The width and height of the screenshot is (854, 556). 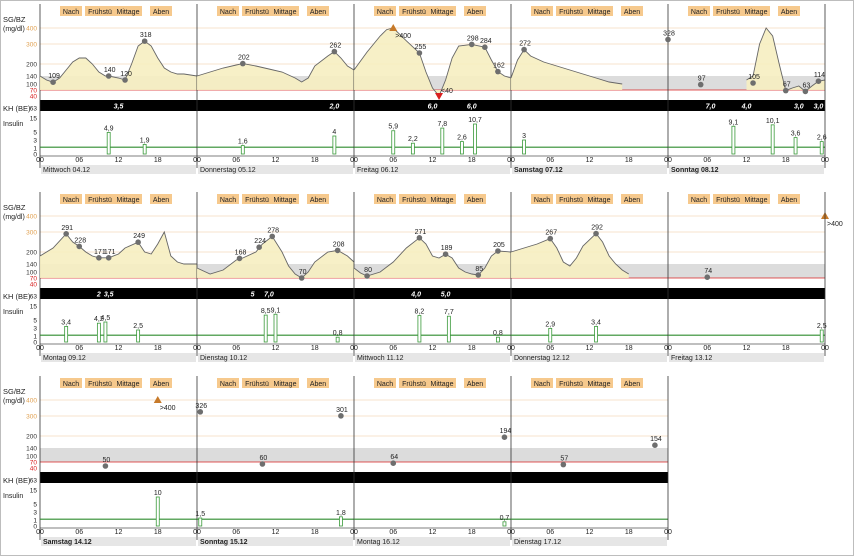 What do you see at coordinates (145, 140) in the screenshot?
I see `bolus-value-label: 1,9` at bounding box center [145, 140].